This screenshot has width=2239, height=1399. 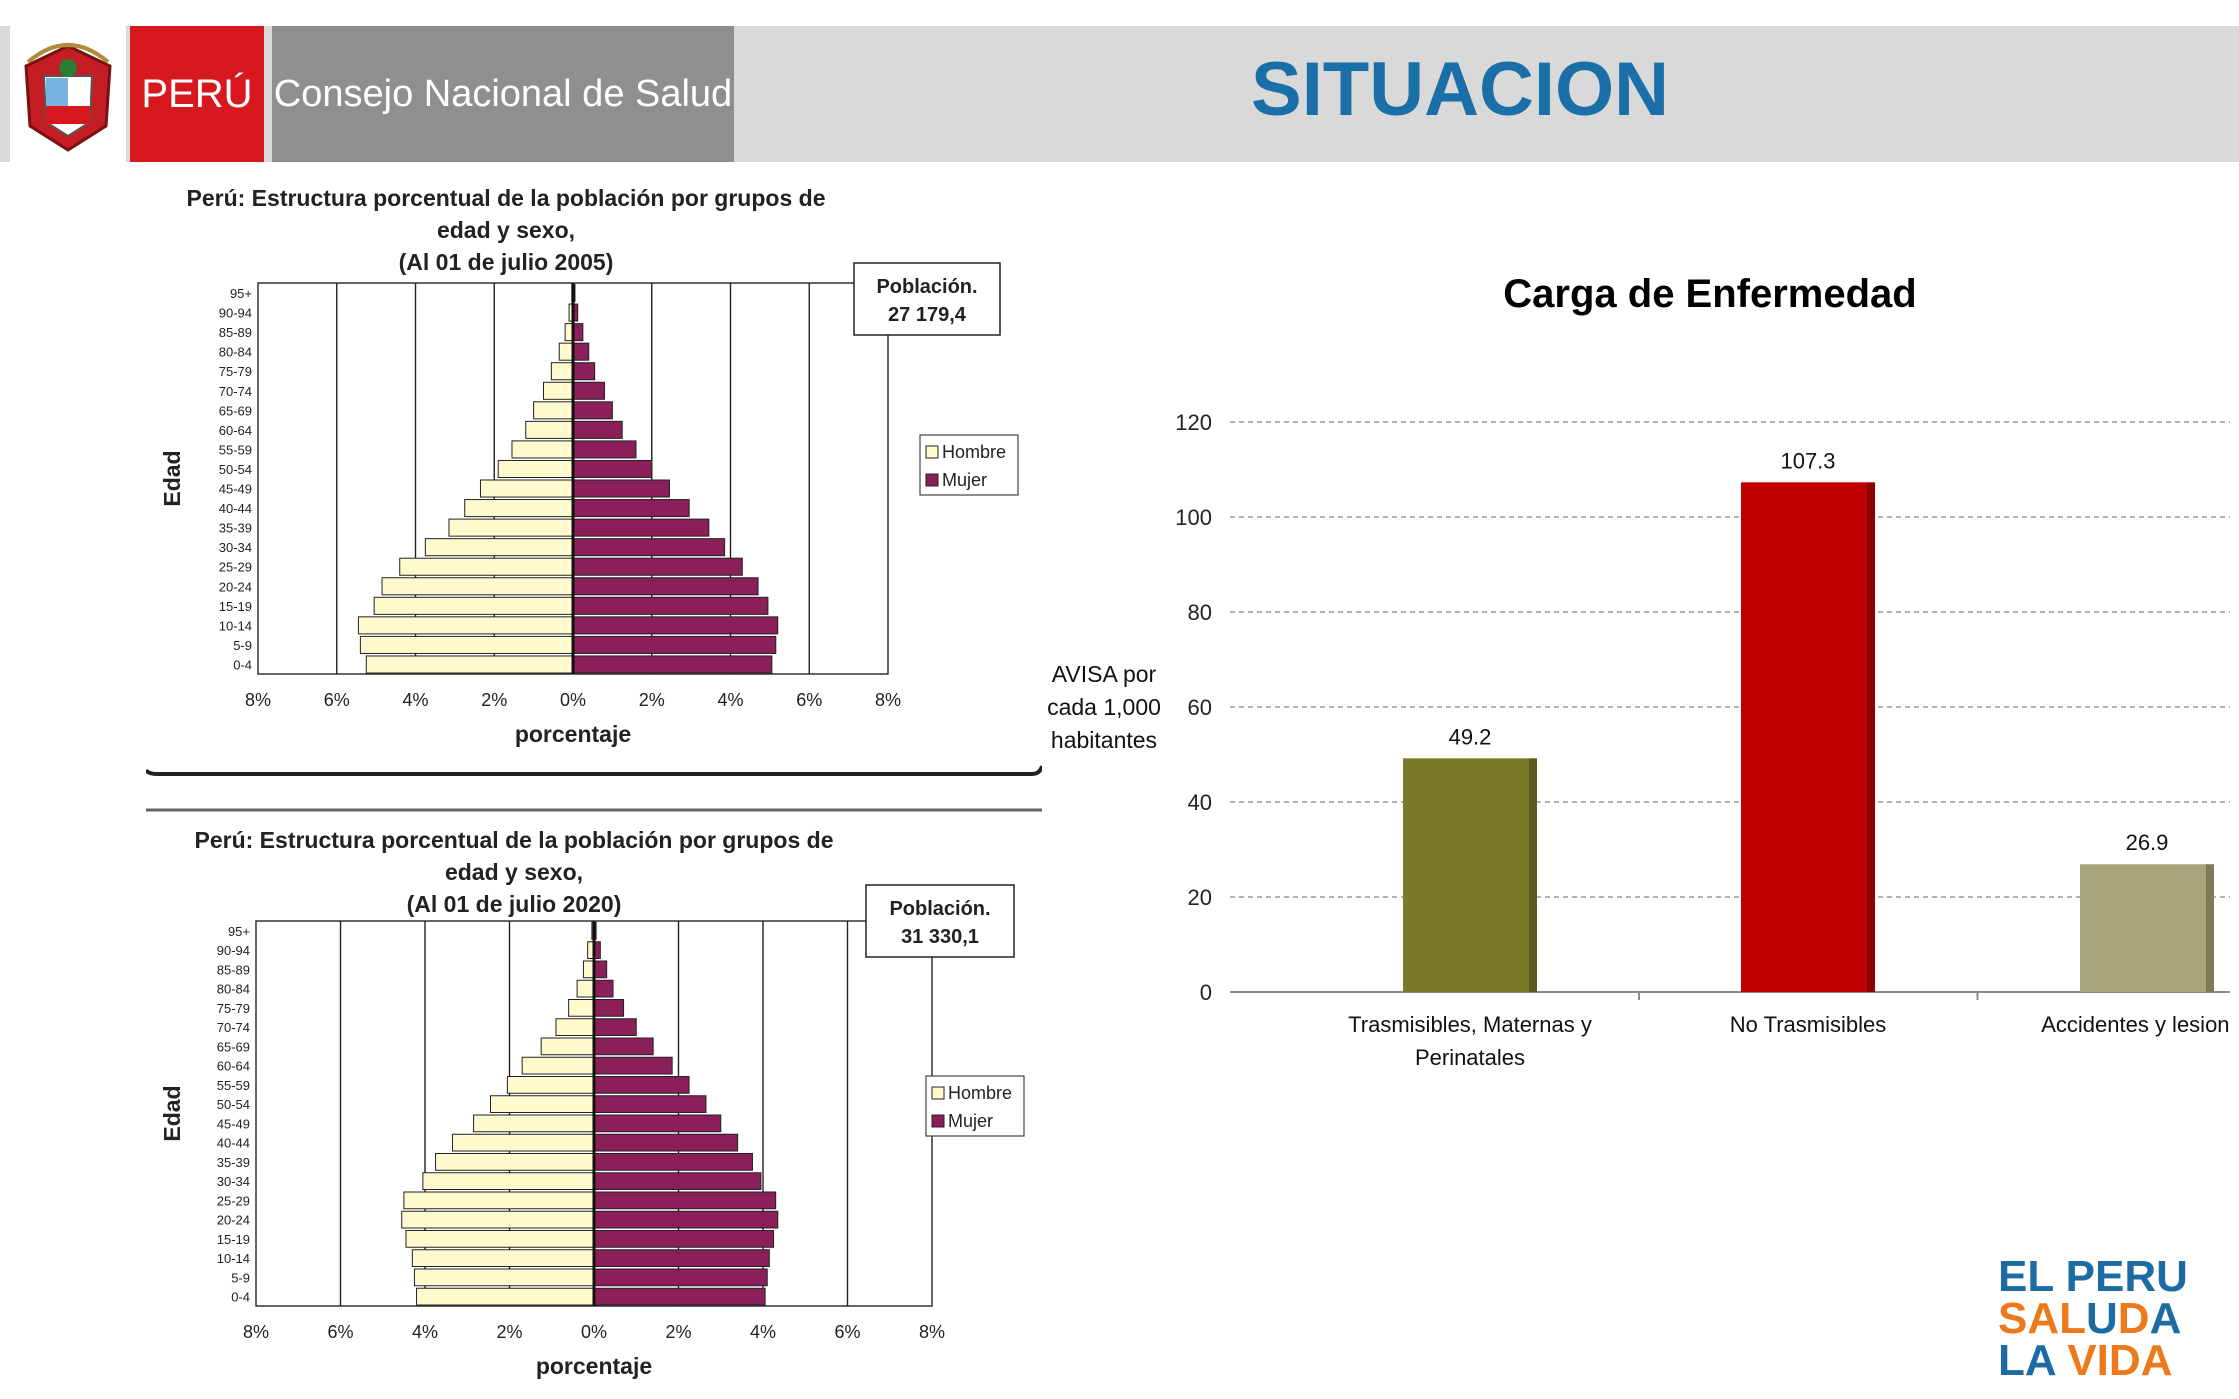 What do you see at coordinates (233, 989) in the screenshot?
I see `age-group-label: 80-84` at bounding box center [233, 989].